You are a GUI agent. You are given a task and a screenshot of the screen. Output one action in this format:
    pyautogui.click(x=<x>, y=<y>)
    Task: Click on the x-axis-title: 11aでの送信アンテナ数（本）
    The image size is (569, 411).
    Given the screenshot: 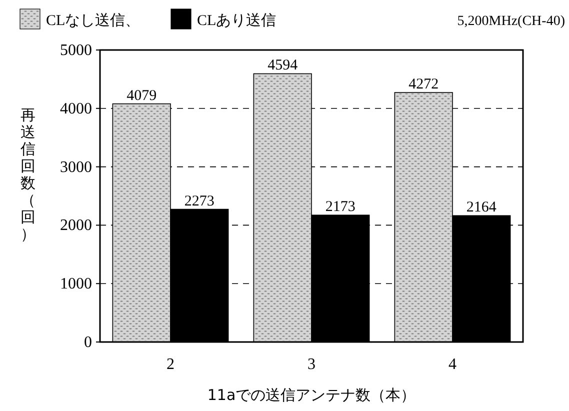 What is the action you would take?
    pyautogui.click(x=311, y=395)
    